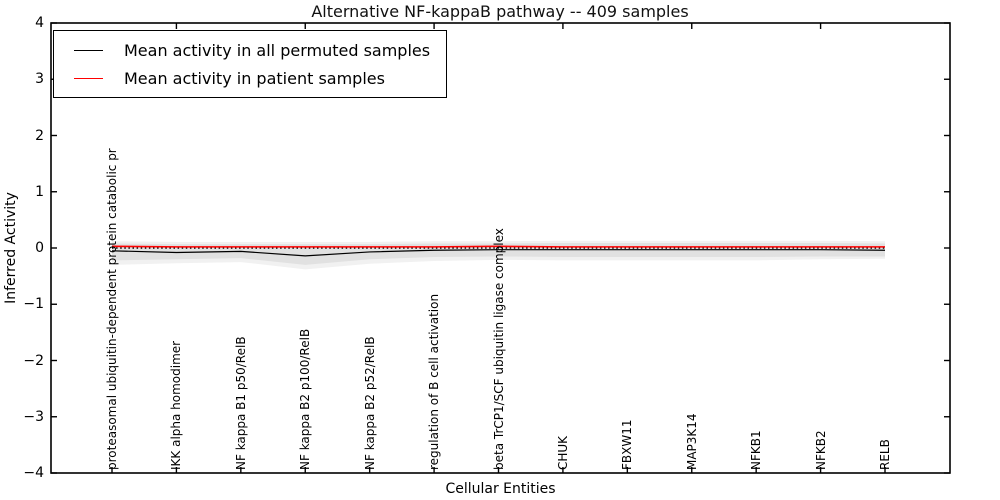 Image resolution: width=1000 pixels, height=500 pixels. I want to click on y-tick-label: 1, so click(39, 191).